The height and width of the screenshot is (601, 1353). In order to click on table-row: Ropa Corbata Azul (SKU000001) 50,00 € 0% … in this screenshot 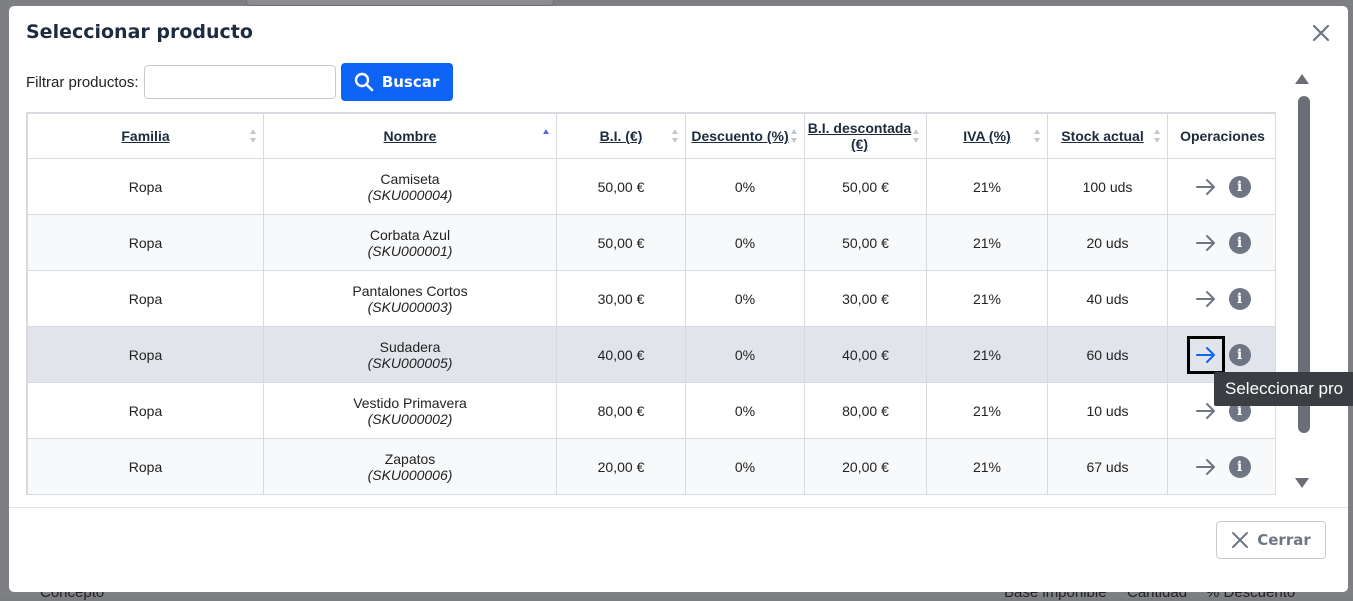, I will do `click(651, 242)`.